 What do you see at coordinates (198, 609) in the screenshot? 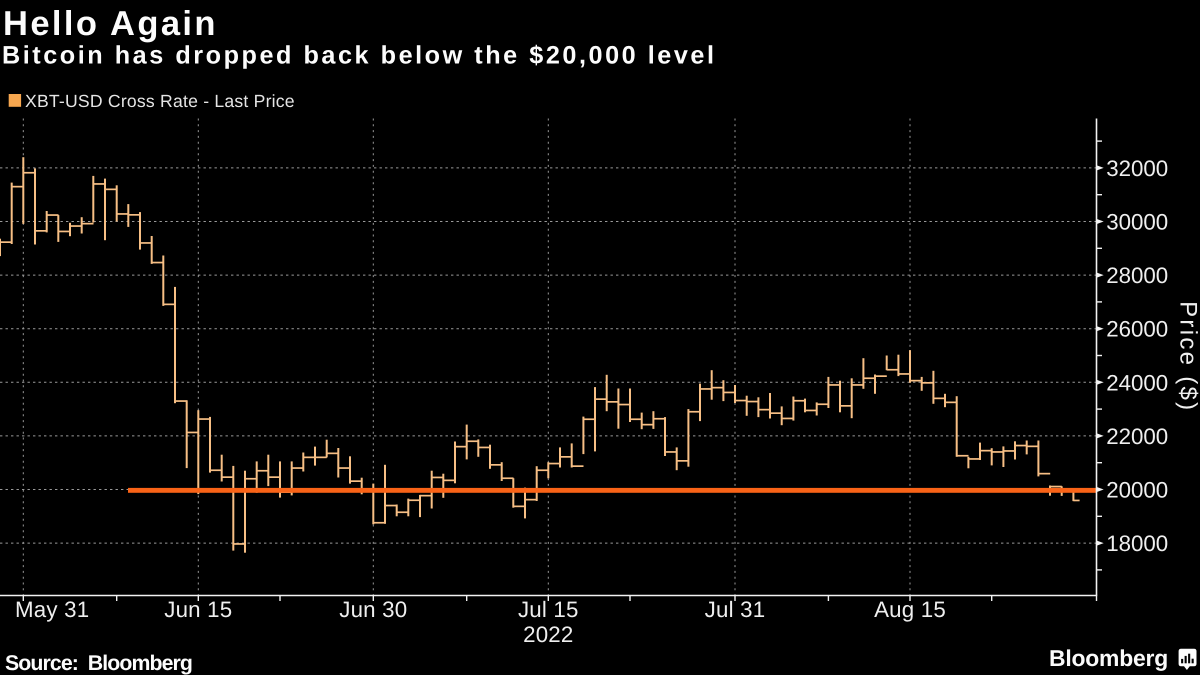
I see `svg-text: Jun 15` at bounding box center [198, 609].